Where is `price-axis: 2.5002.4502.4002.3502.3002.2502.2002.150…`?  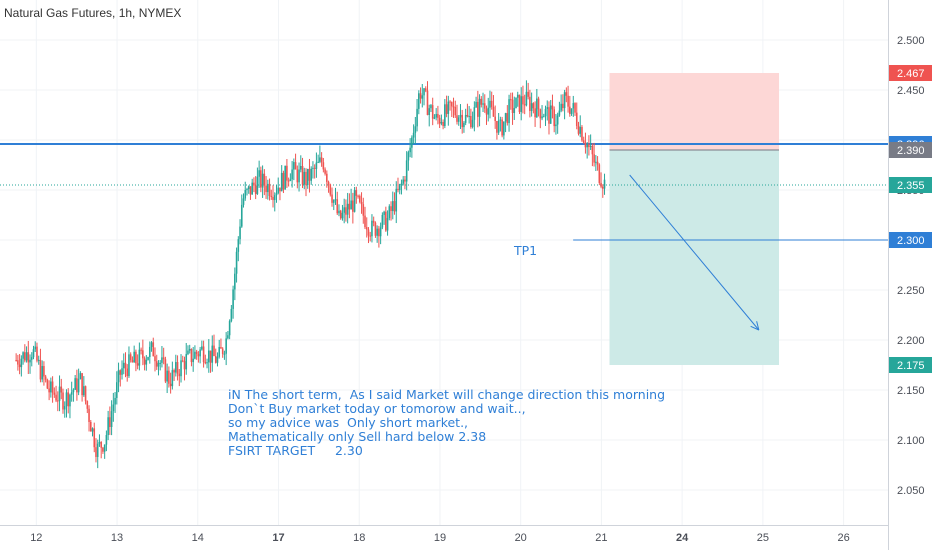
price-axis: 2.5002.4502.4002.3502.3002.2502.2002.150… is located at coordinates (910, 275).